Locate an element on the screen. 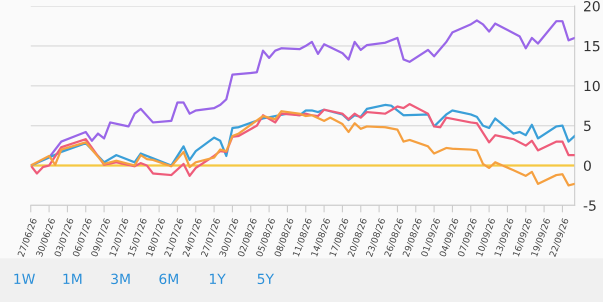 Image resolution: width=603 pixels, height=302 pixels. y-tick-label: -5 is located at coordinates (590, 205).